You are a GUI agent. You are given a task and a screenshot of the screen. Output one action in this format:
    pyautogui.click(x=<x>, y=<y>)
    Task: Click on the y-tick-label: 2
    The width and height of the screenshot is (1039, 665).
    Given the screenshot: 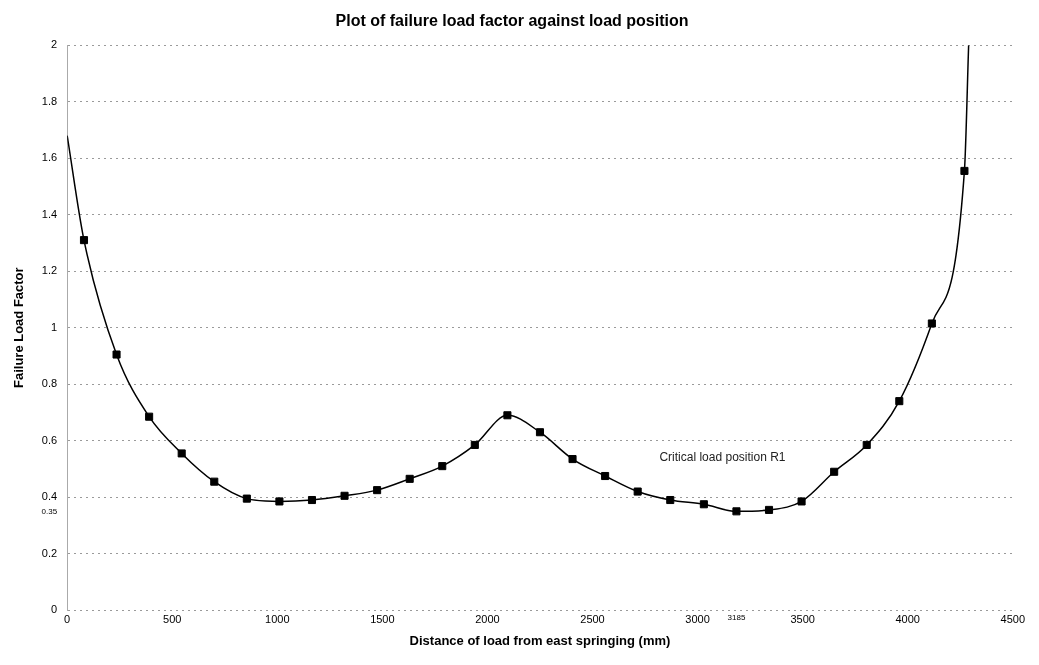 What is the action you would take?
    pyautogui.click(x=54, y=44)
    